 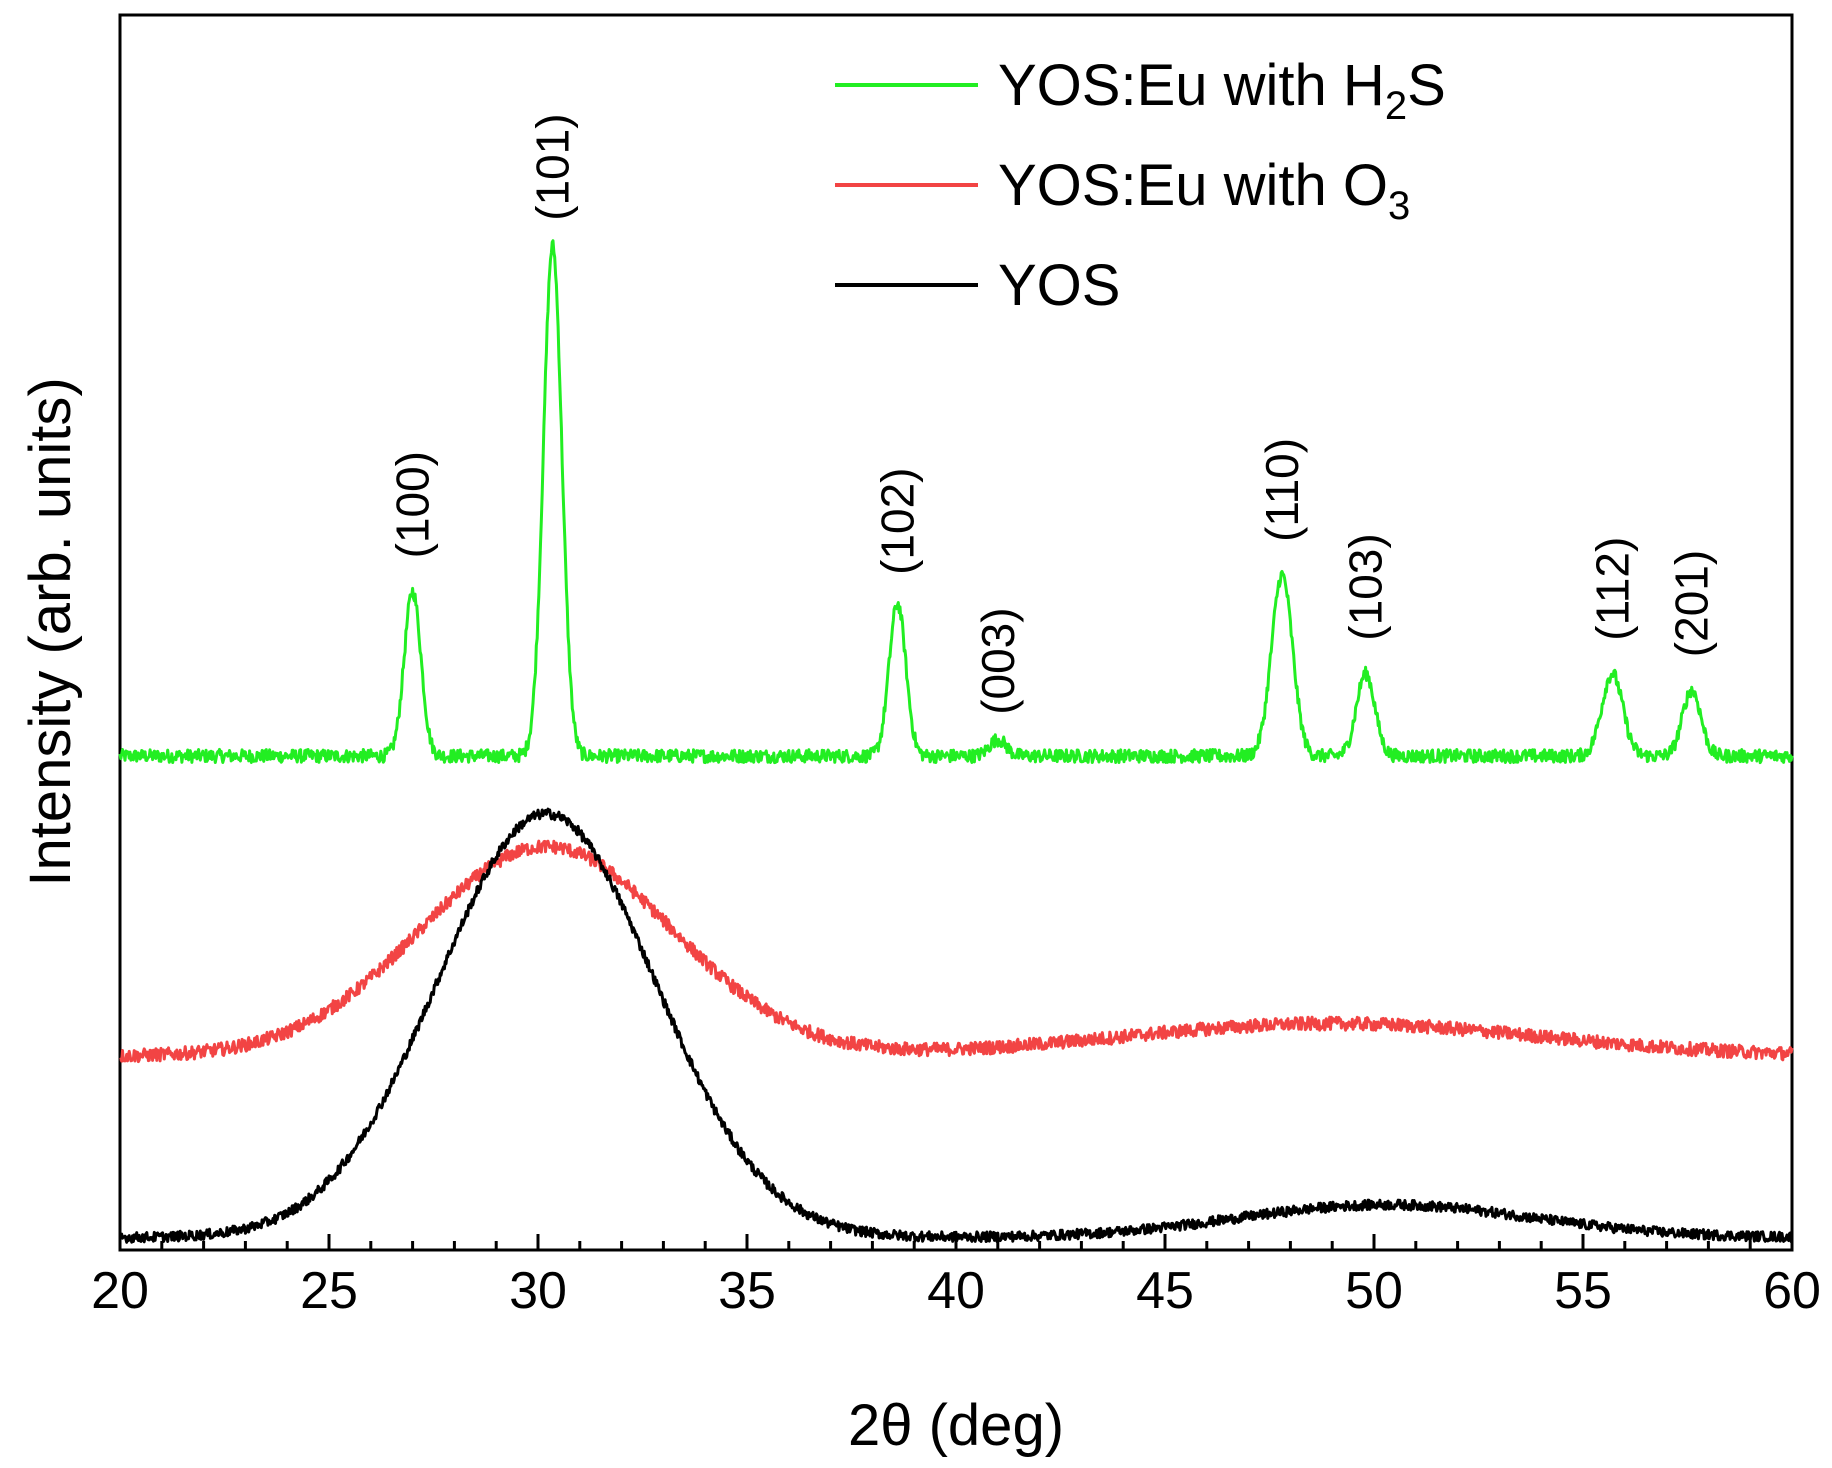 I want to click on peak-label: (201), so click(x=1692, y=603).